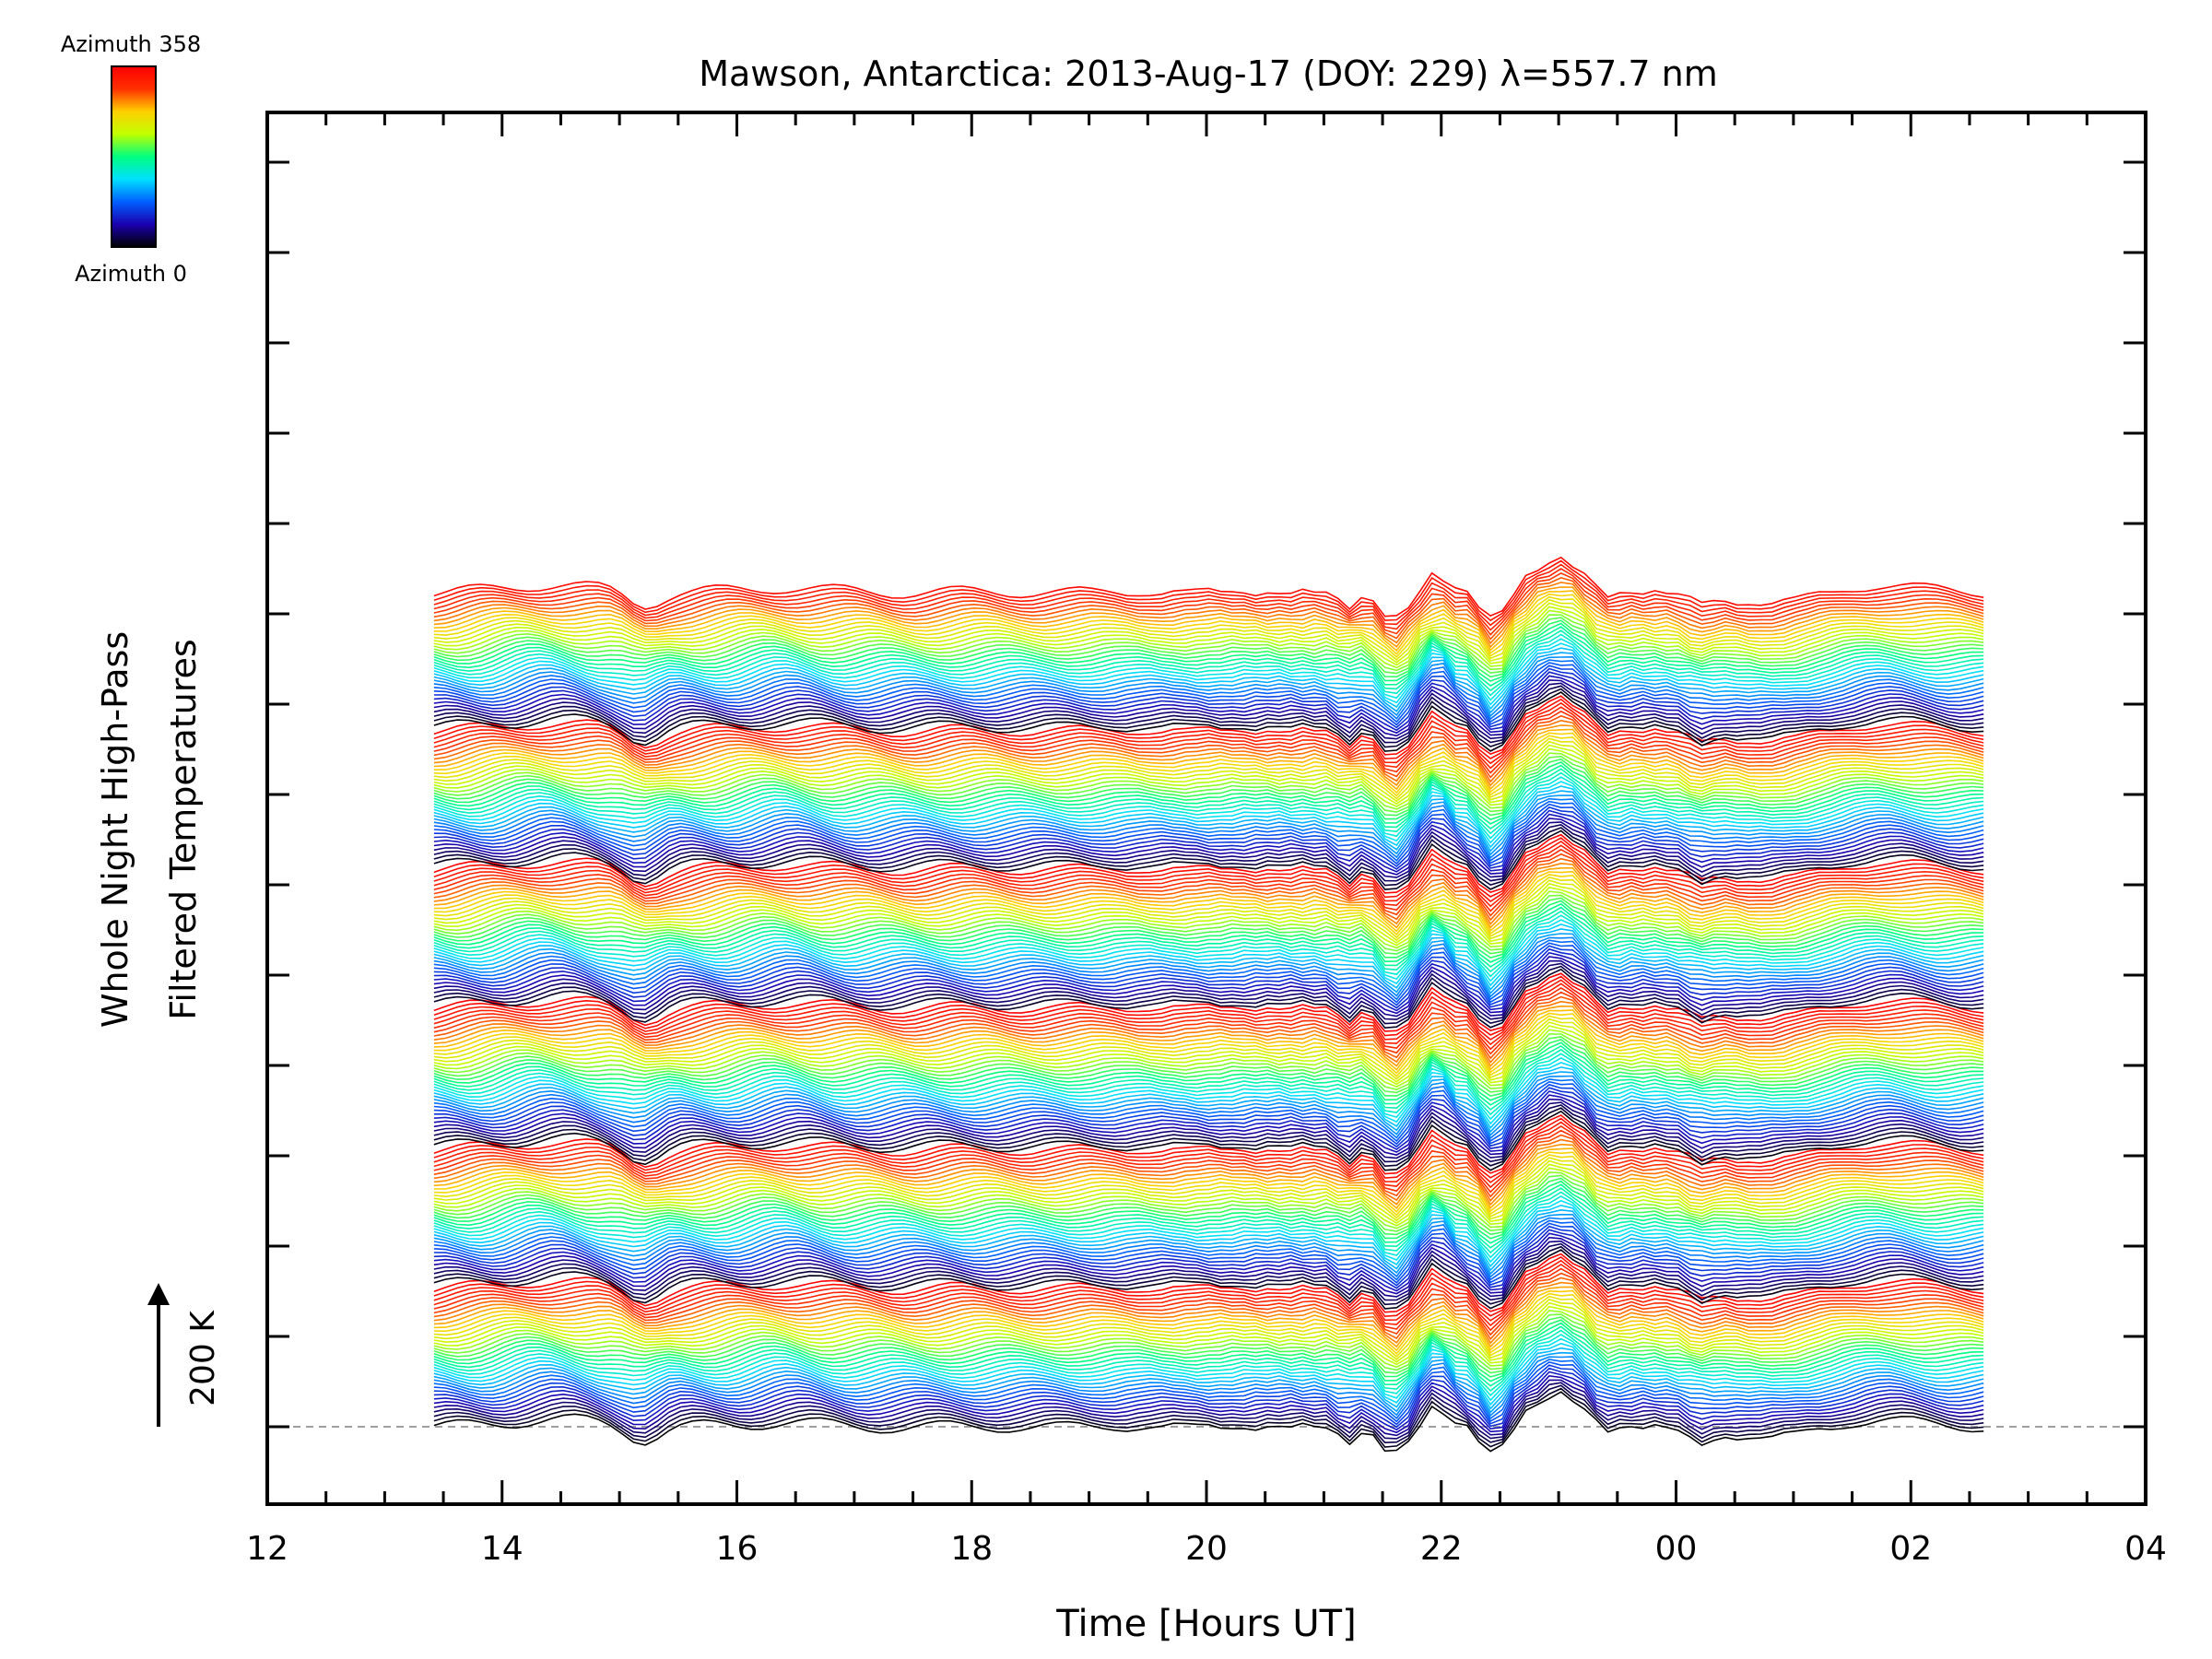  I want to click on y-axis-label-line2: Filtered Temperatures, so click(183, 829).